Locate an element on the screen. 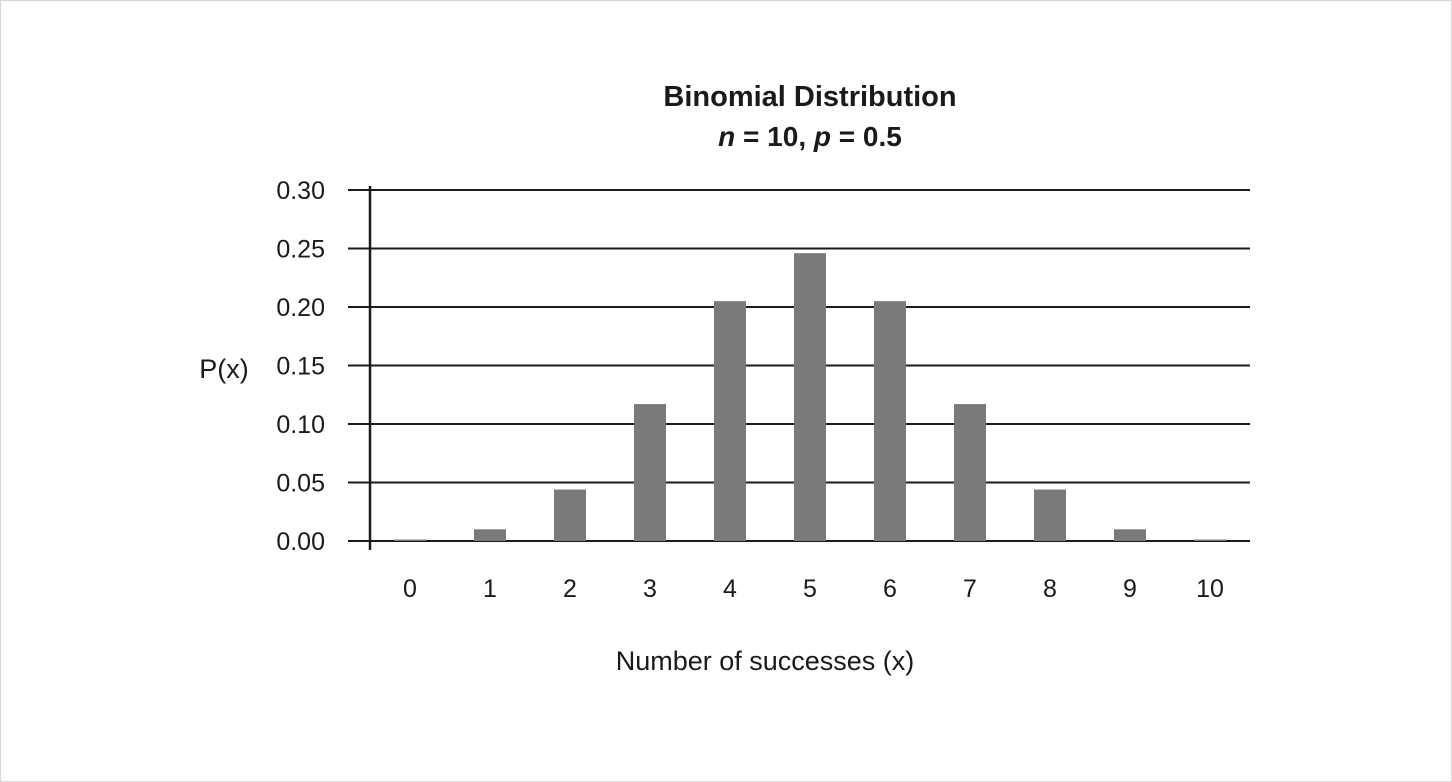  chart-subtitle: n = 10, p = 0.5 is located at coordinates (810, 136).